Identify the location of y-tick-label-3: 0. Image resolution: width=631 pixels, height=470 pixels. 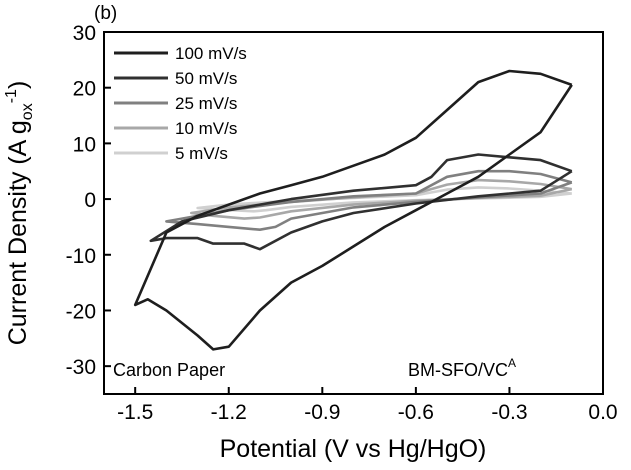
(90, 200).